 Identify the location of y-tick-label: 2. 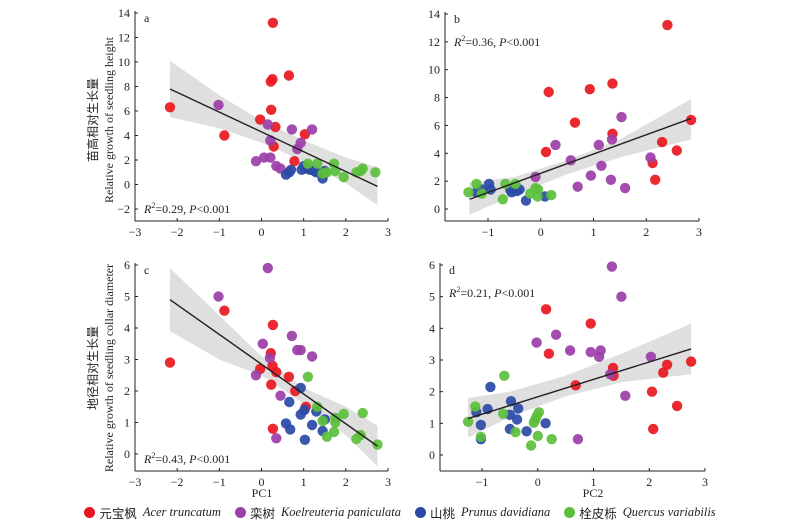
(437, 181).